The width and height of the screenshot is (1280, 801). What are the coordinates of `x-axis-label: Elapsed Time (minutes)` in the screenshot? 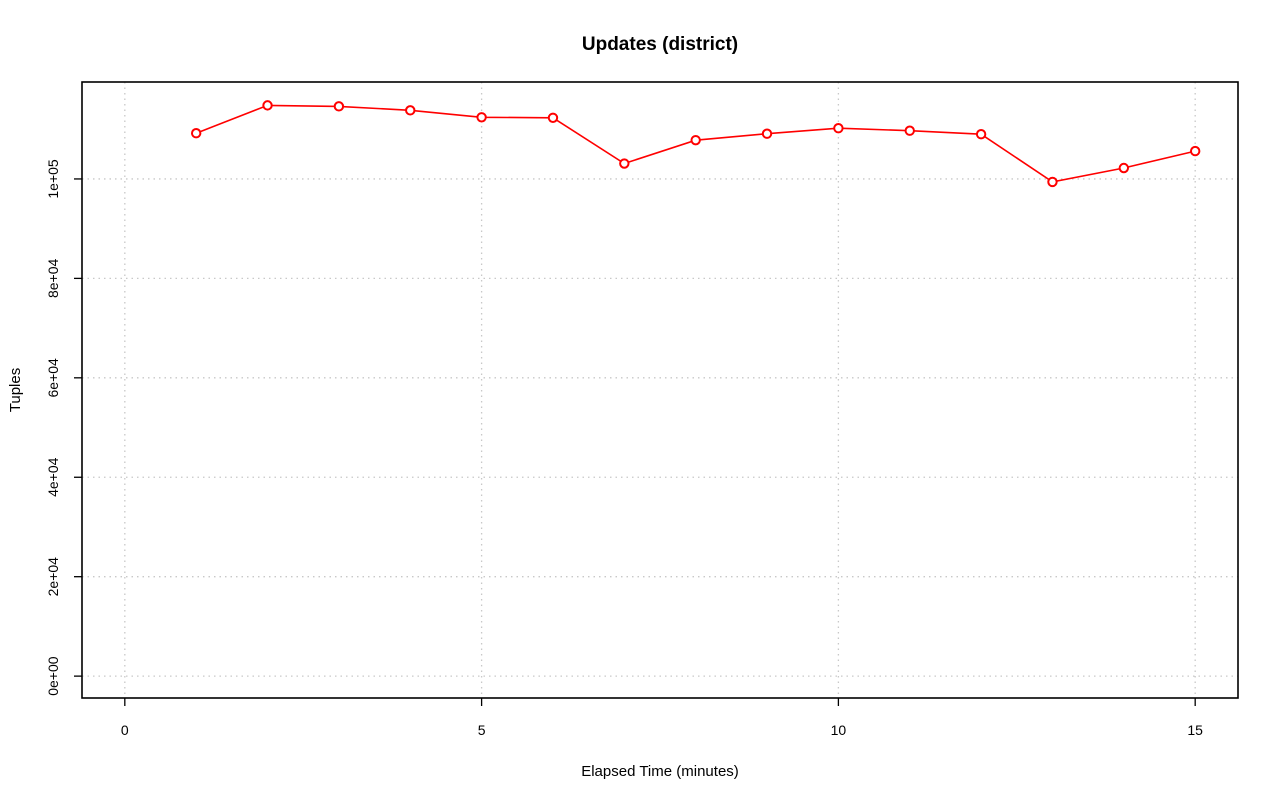 It's located at (660, 771).